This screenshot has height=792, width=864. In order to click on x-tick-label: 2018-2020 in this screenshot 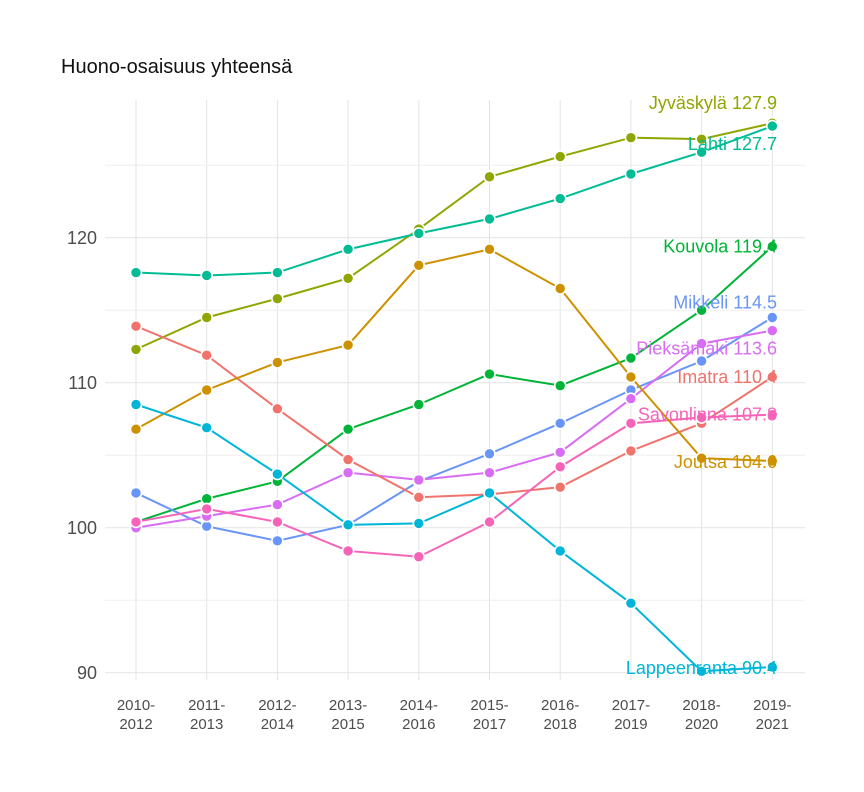, I will do `click(701, 715)`.